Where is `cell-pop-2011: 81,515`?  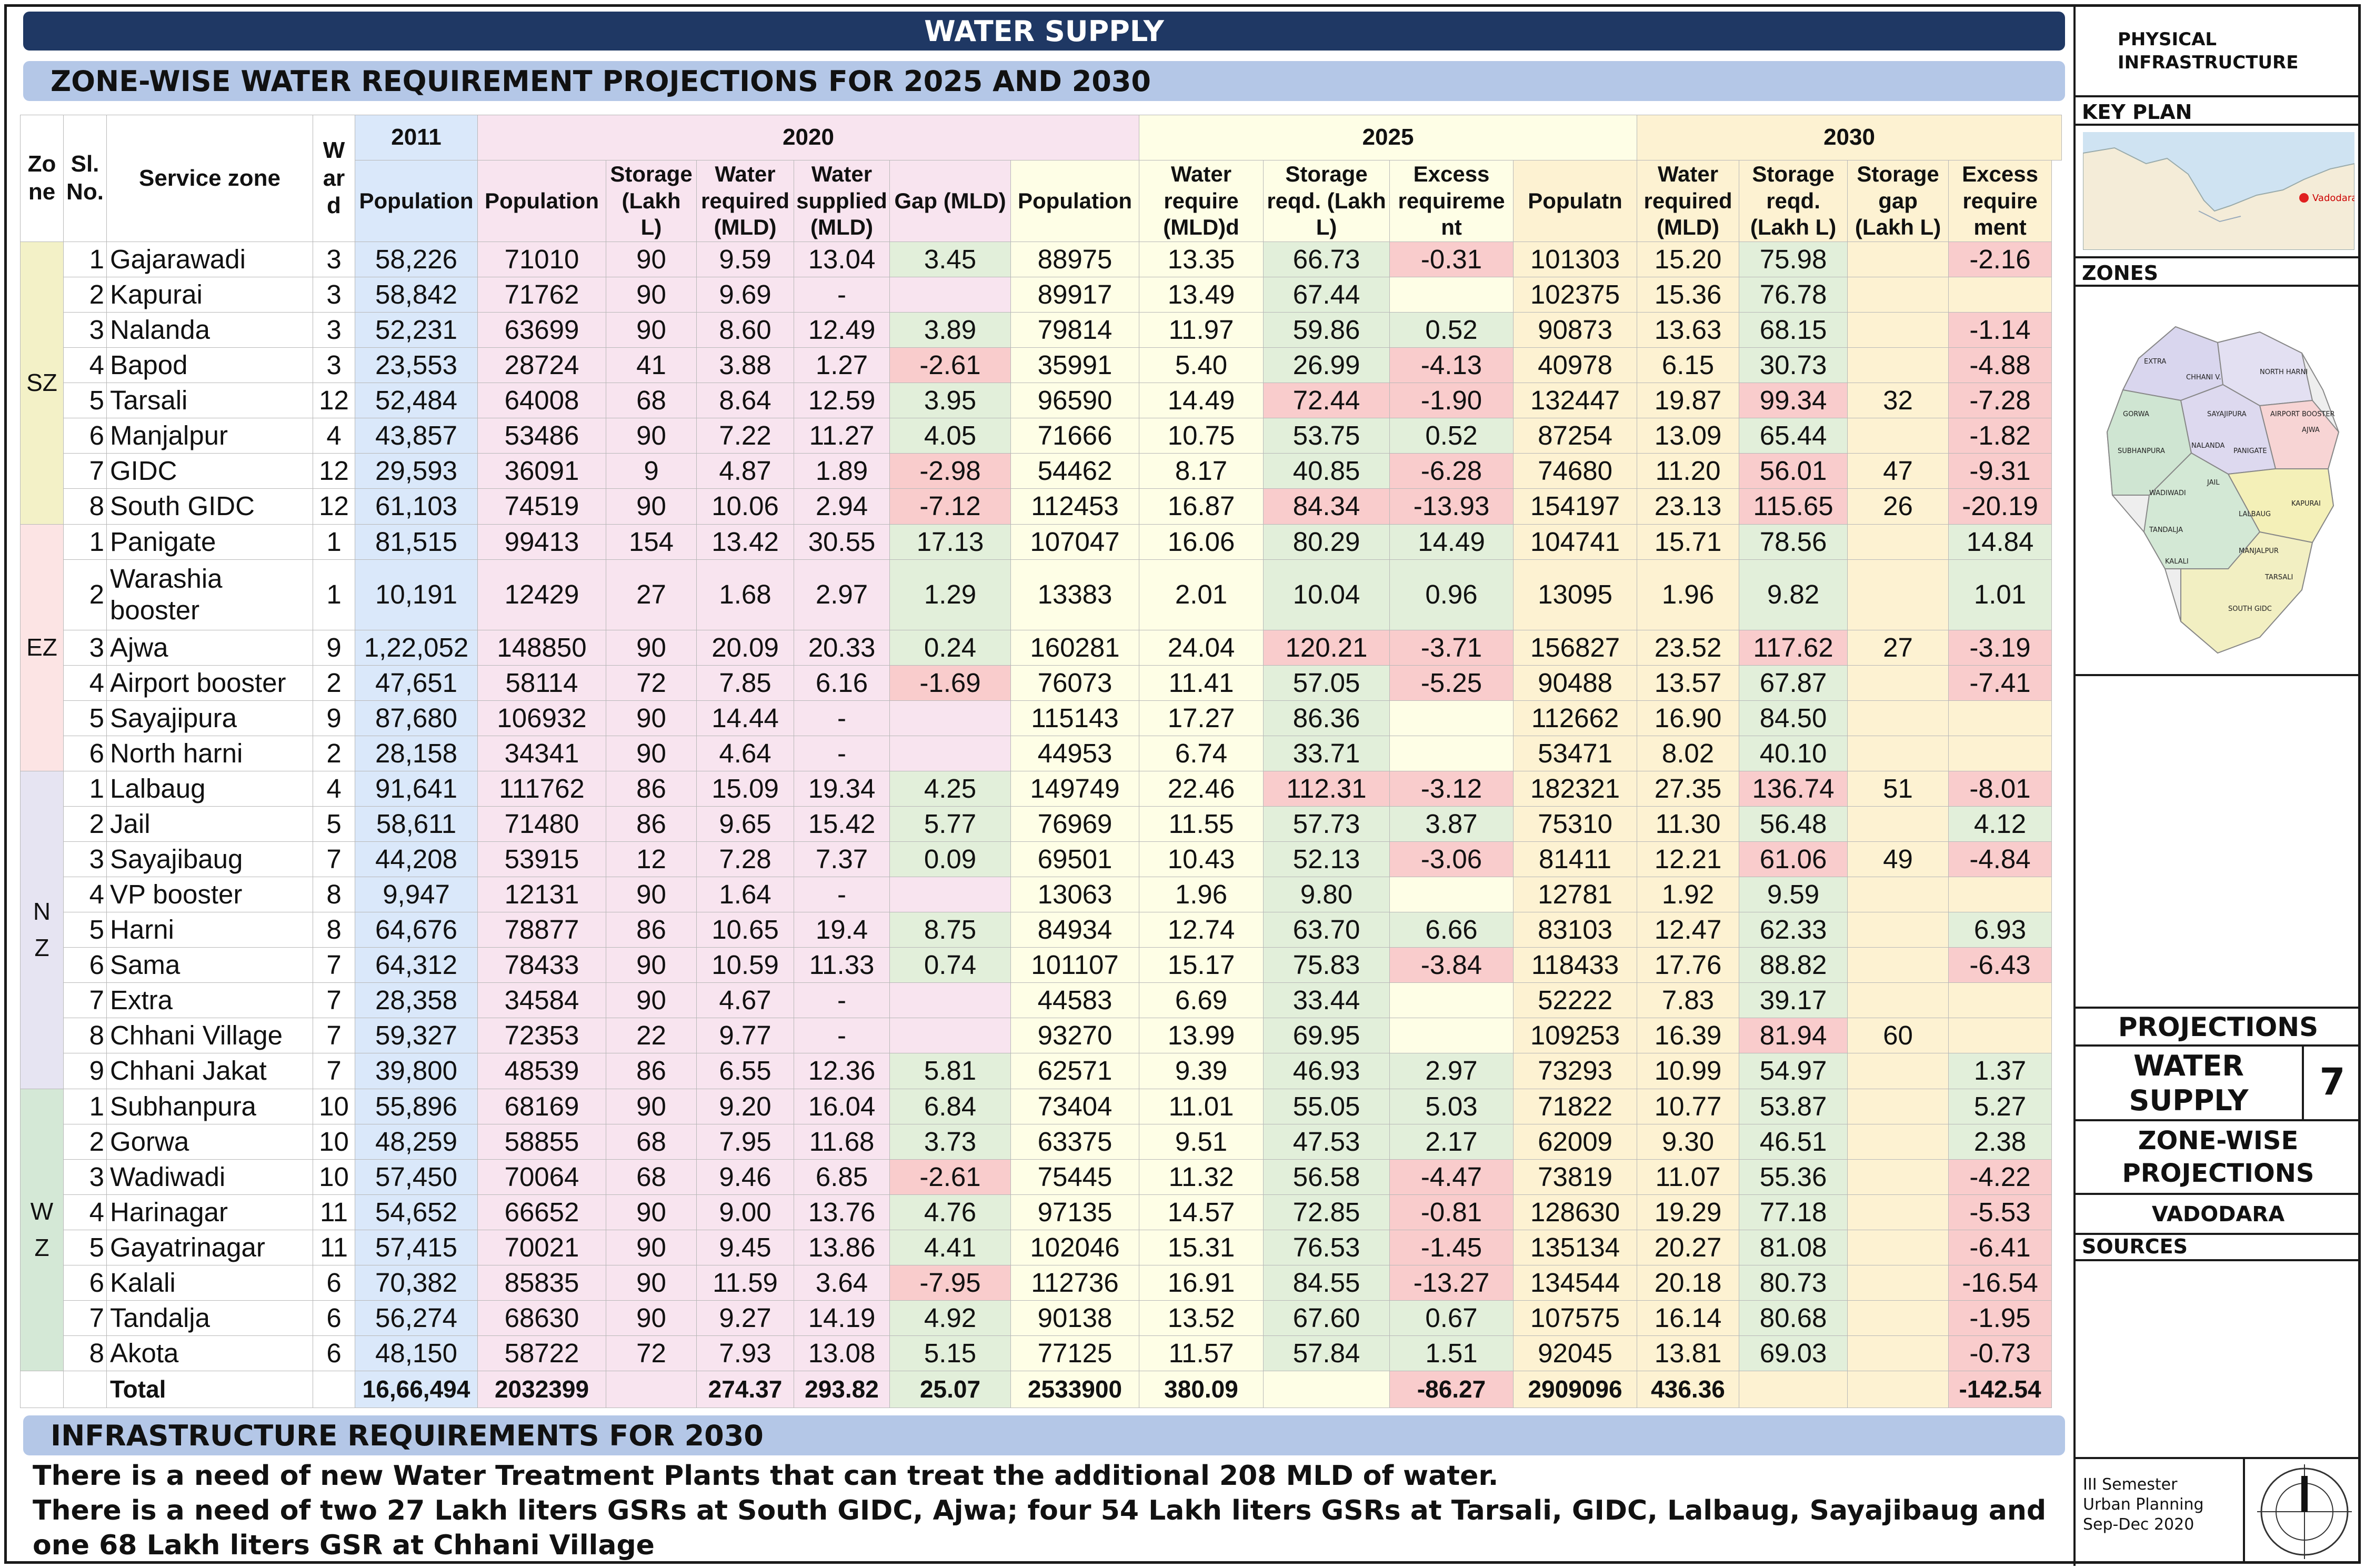
cell-pop-2011: 81,515 is located at coordinates (416, 542).